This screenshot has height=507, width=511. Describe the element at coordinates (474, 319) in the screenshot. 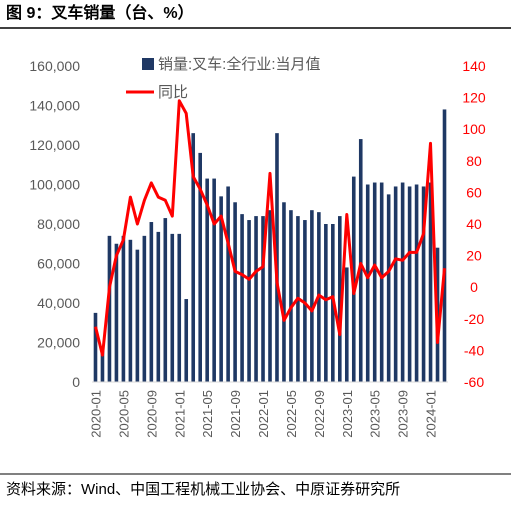

I see `y2-tick-label: -20` at that location.